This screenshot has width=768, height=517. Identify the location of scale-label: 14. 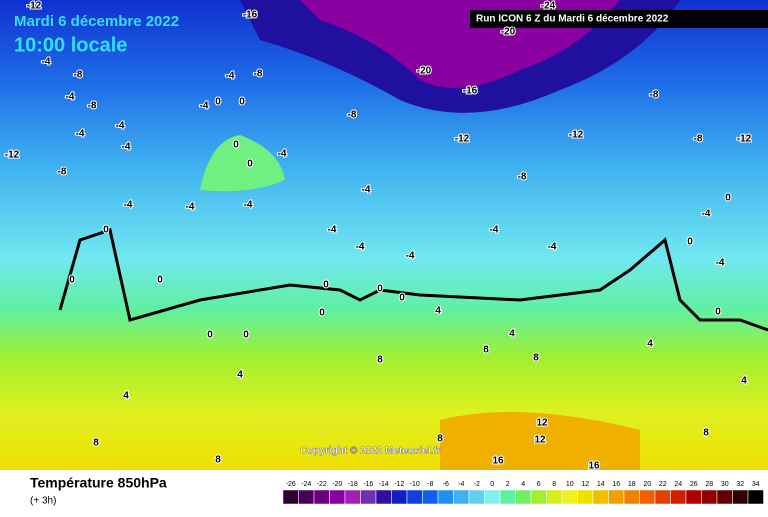
(601, 484).